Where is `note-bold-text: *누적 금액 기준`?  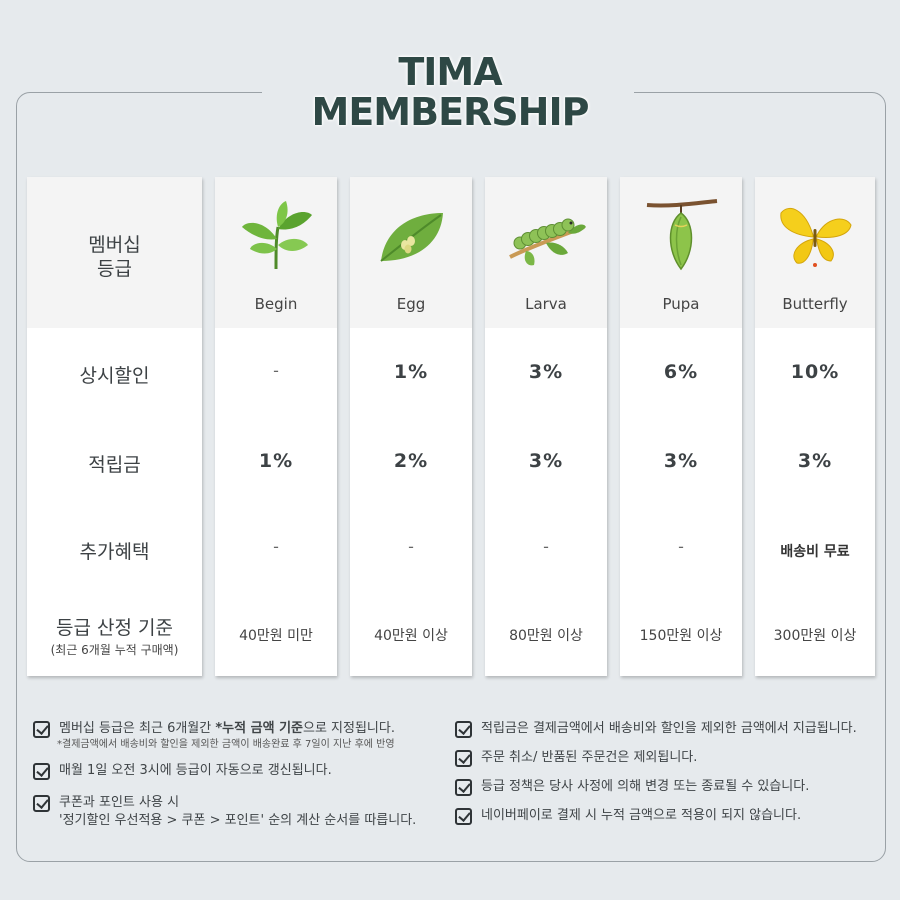
note-bold-text: *누적 금액 기준 is located at coordinates (259, 728).